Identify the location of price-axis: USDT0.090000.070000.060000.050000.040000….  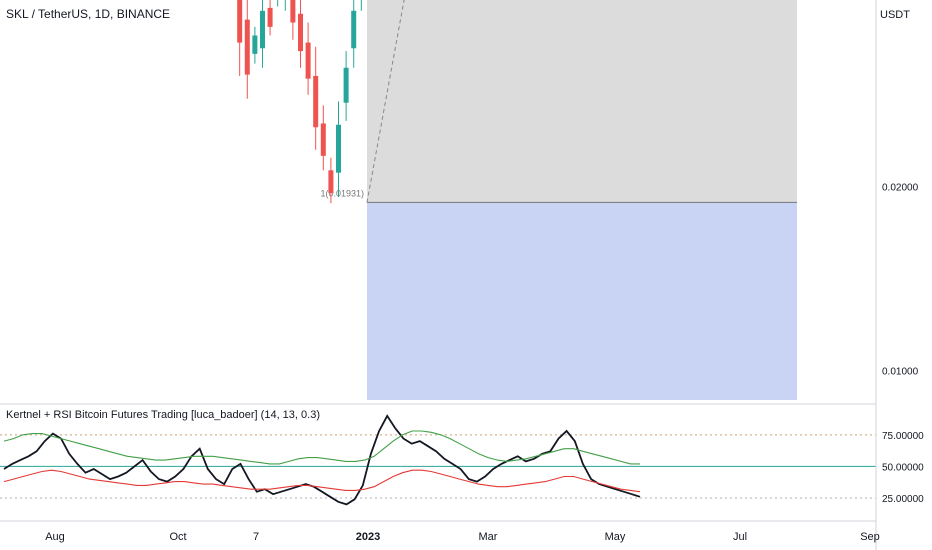
(899, 275).